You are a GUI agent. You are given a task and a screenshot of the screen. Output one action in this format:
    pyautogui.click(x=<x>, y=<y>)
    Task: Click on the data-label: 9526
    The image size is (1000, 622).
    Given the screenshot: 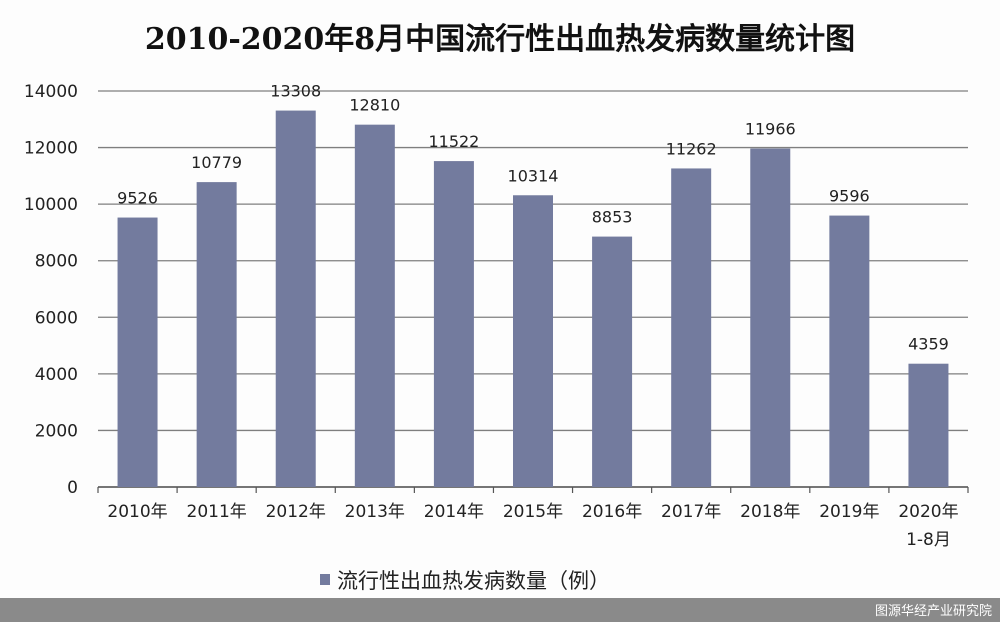 What is the action you would take?
    pyautogui.click(x=137, y=198)
    